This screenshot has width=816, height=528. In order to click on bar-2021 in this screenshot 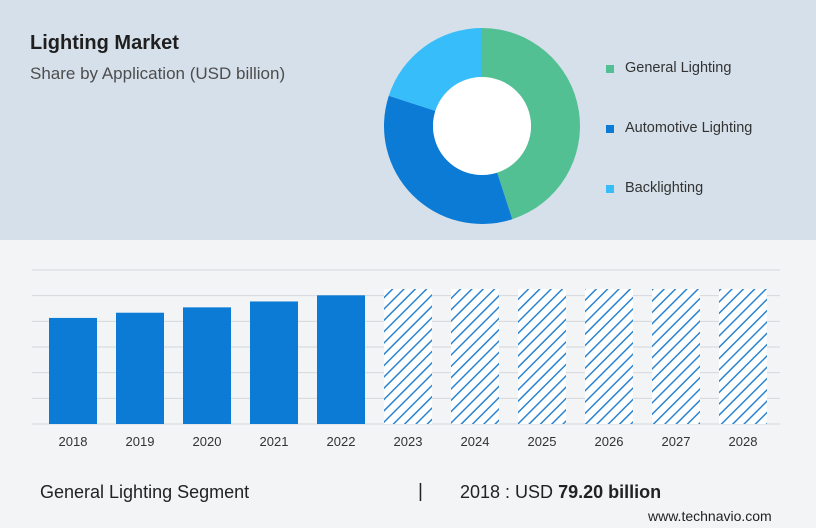, I will do `click(274, 362)`.